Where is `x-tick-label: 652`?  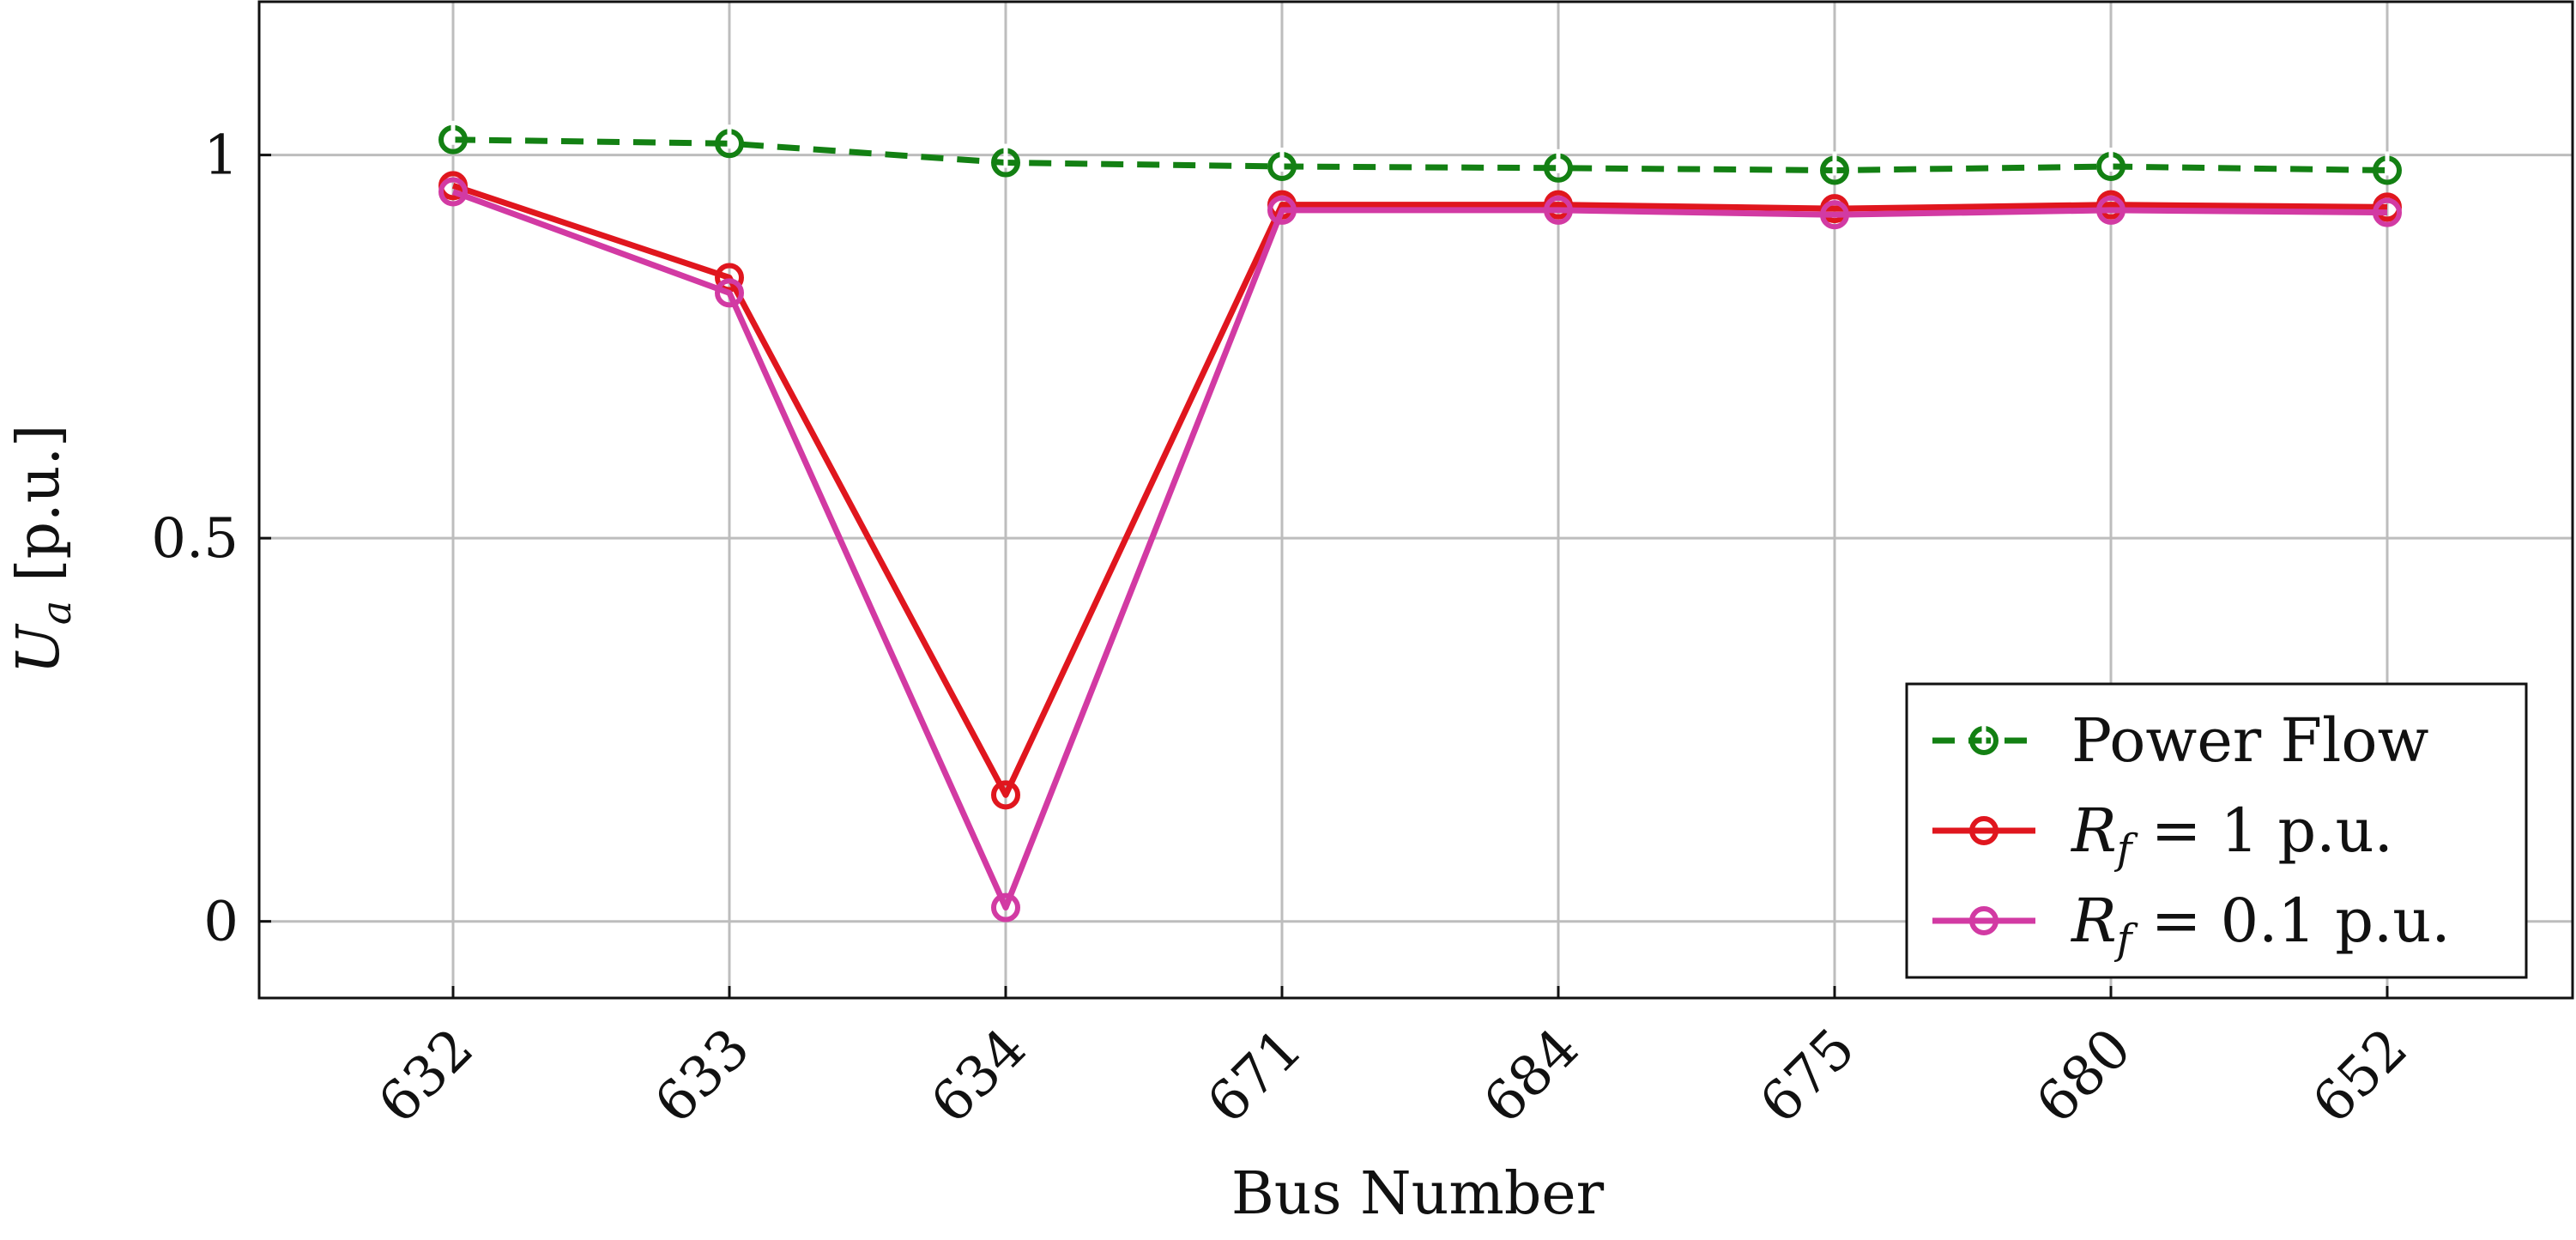
x-tick-label: 652 is located at coordinates (2360, 1076).